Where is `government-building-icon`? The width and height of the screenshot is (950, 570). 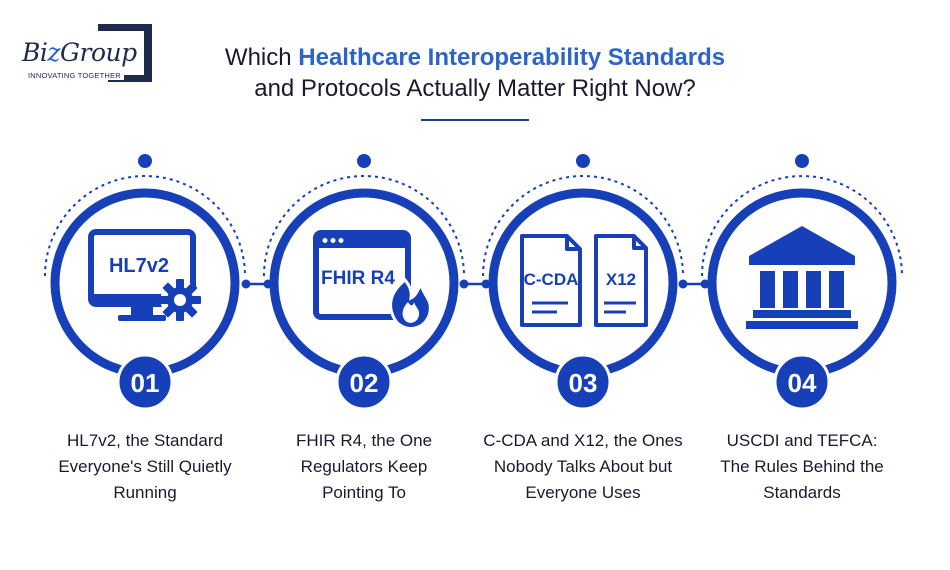
government-building-icon is located at coordinates (802, 277).